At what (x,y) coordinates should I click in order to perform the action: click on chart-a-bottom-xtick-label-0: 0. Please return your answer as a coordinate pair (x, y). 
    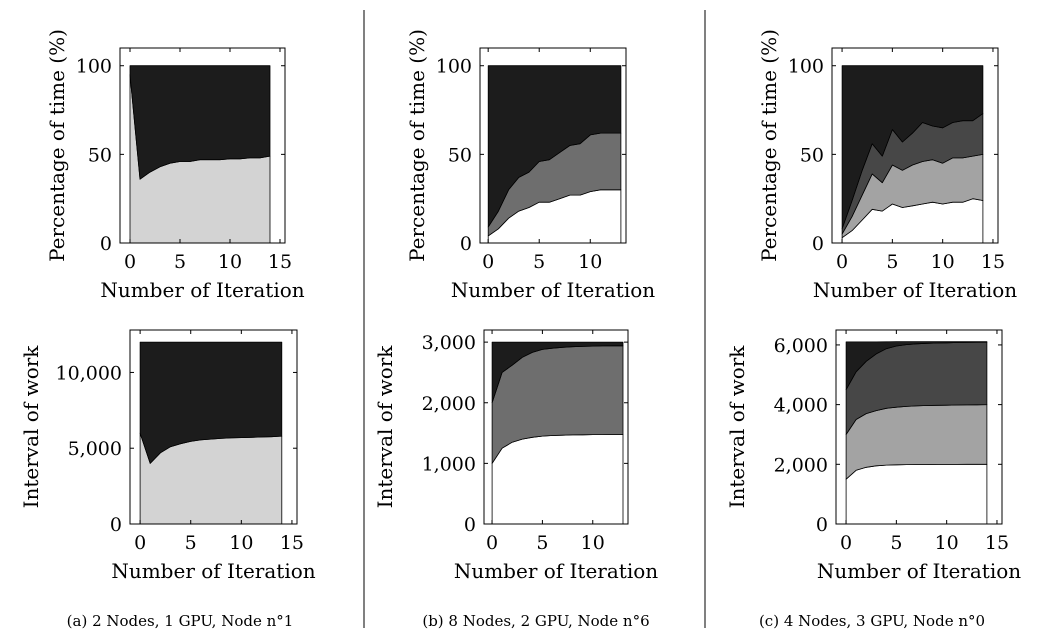
    Looking at the image, I should click on (140, 543).